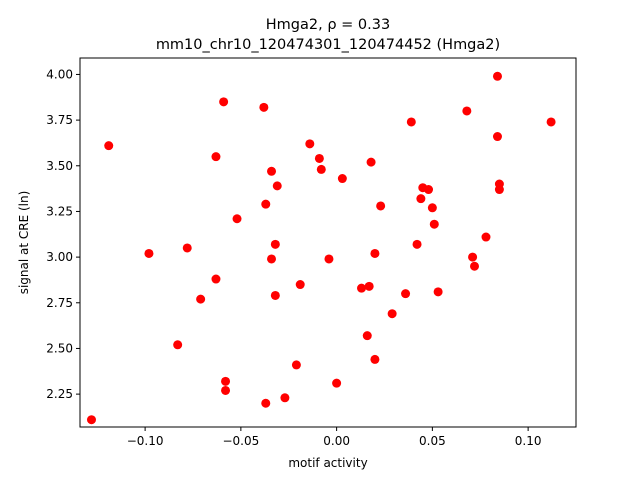  What do you see at coordinates (327, 463) in the screenshot?
I see `x-axis-label: motif activity` at bounding box center [327, 463].